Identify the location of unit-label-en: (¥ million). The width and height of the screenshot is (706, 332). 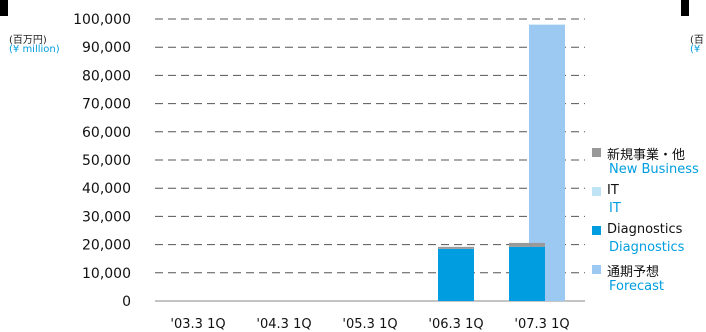
(34, 49).